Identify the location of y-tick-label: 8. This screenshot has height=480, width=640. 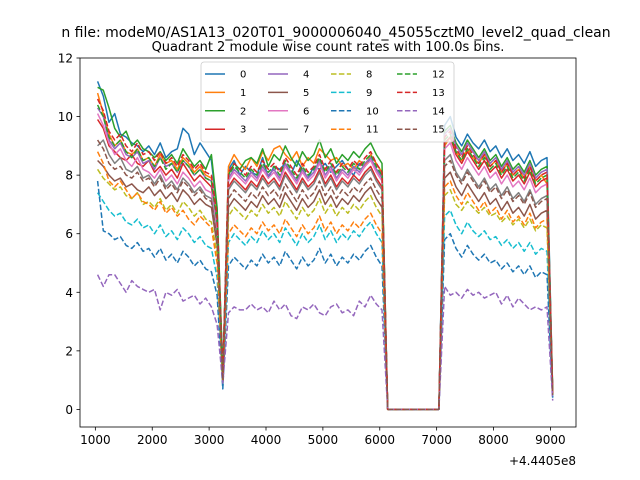
(69, 176).